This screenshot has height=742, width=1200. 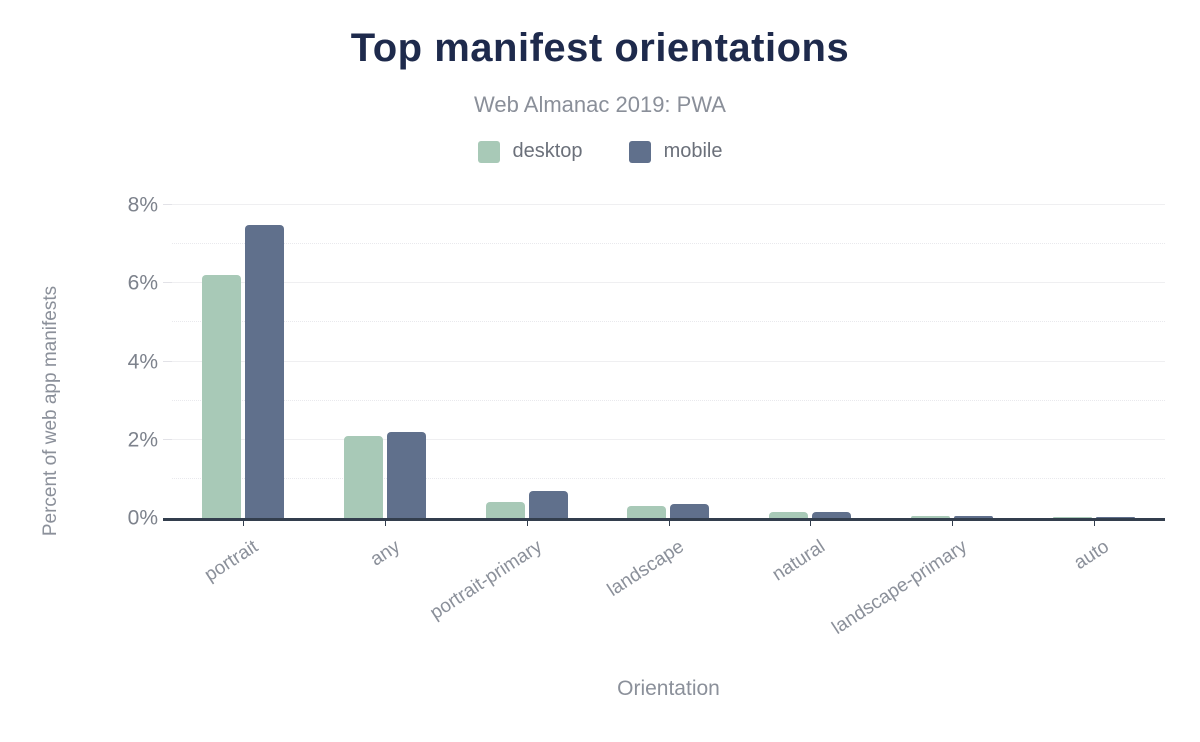 I want to click on legend-swatch-mobile, so click(x=639, y=151).